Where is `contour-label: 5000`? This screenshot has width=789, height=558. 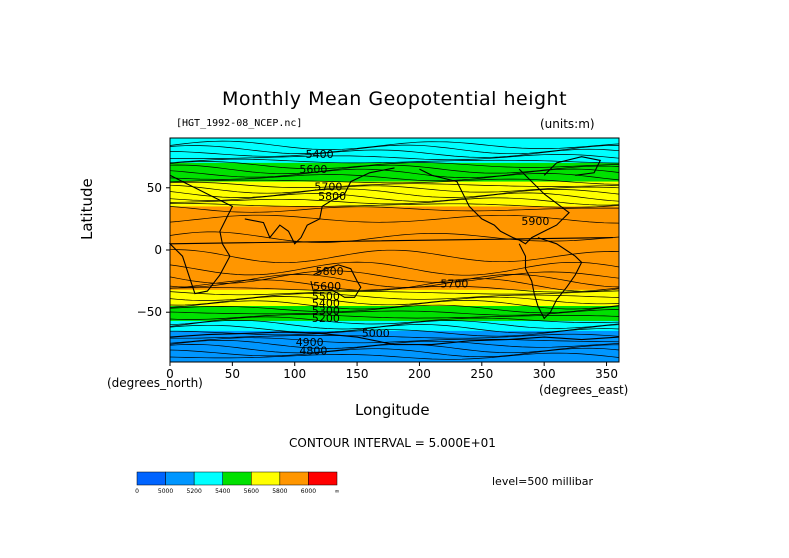 contour-label: 5000 is located at coordinates (376, 333).